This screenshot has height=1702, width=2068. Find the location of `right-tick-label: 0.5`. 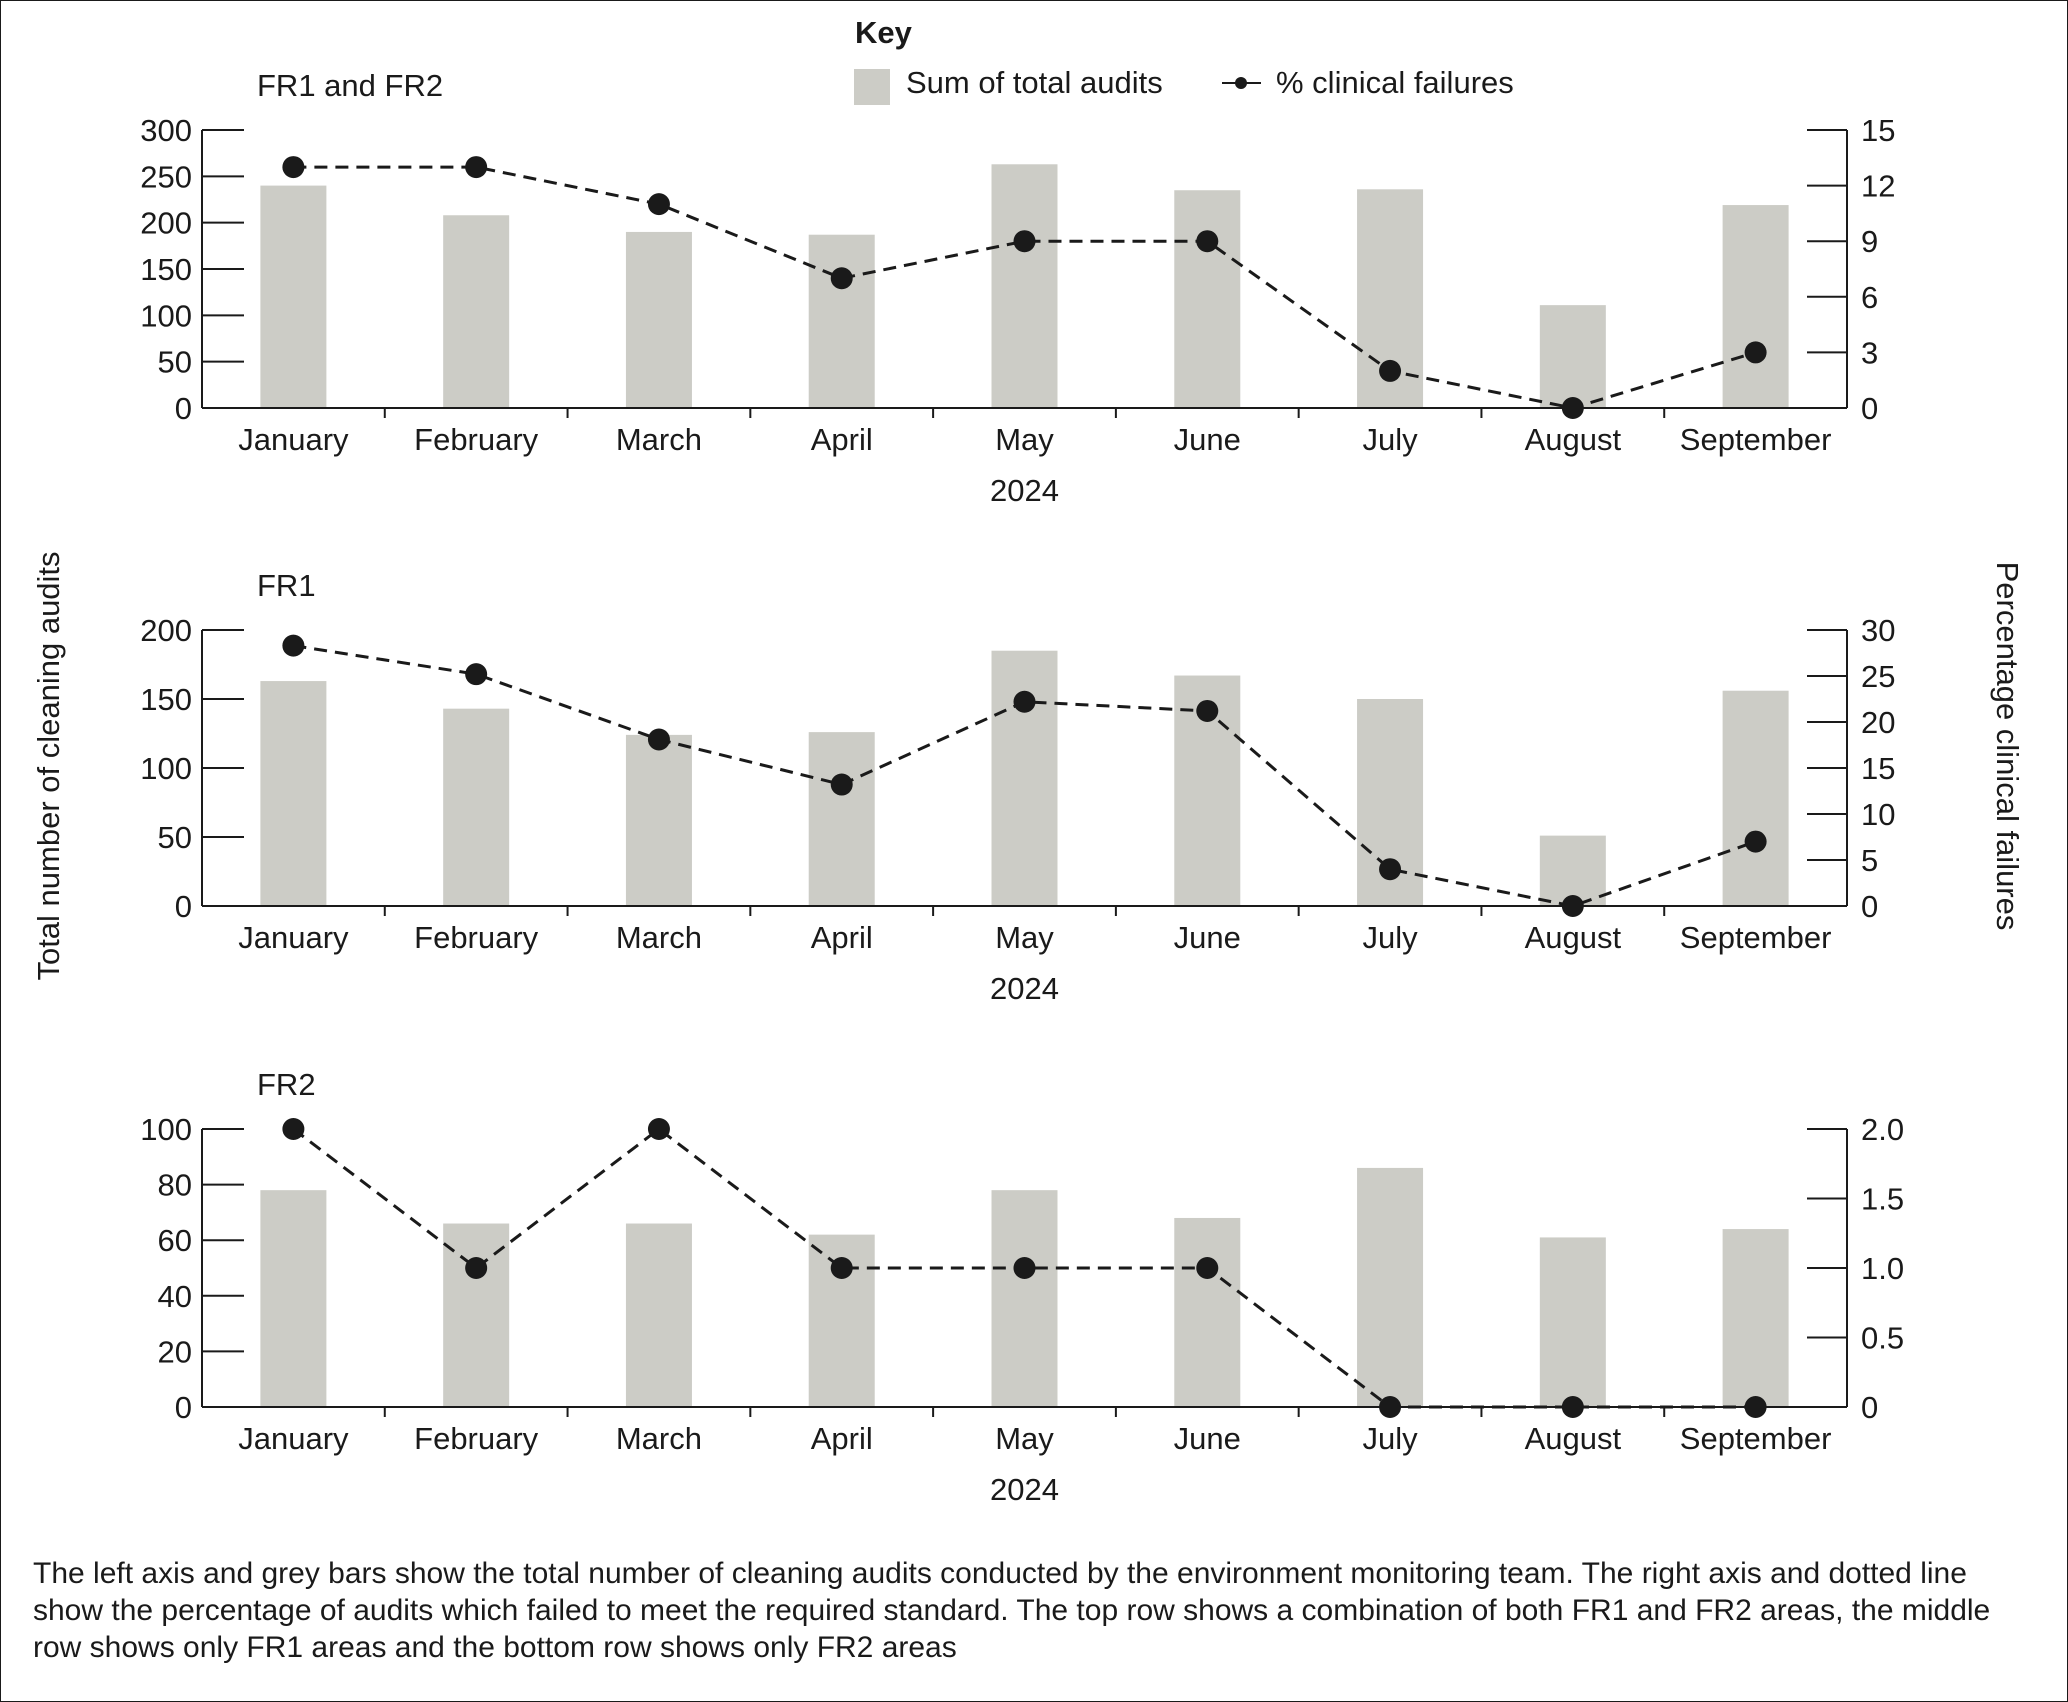

right-tick-label: 0.5 is located at coordinates (1882, 1338).